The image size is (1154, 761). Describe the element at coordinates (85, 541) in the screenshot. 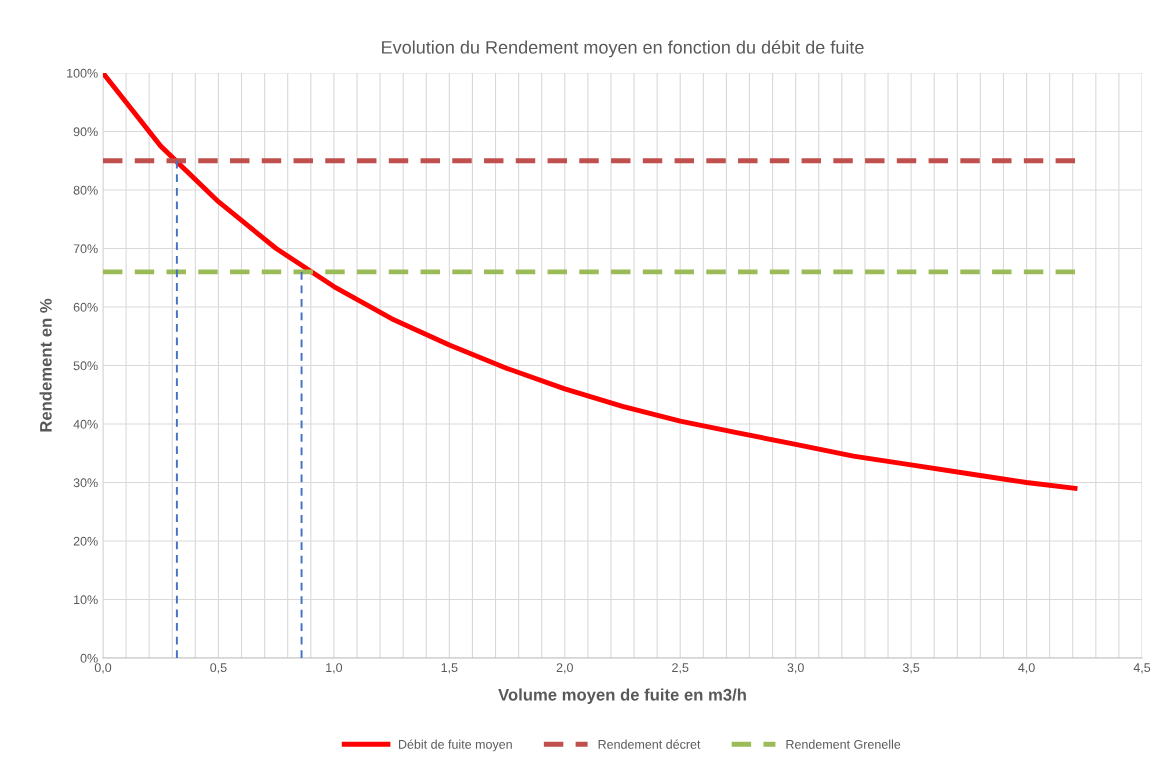

I see `y-tick-label: 20%` at that location.